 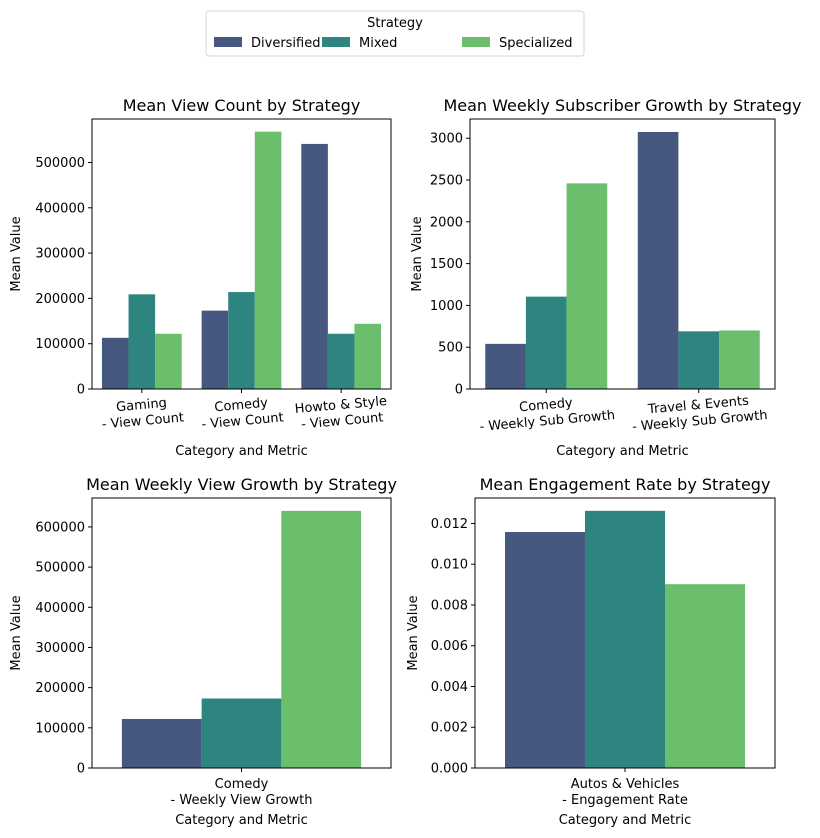 I want to click on x-tick-label: Autos & Vehicles - Engagement Rate, so click(x=625, y=792).